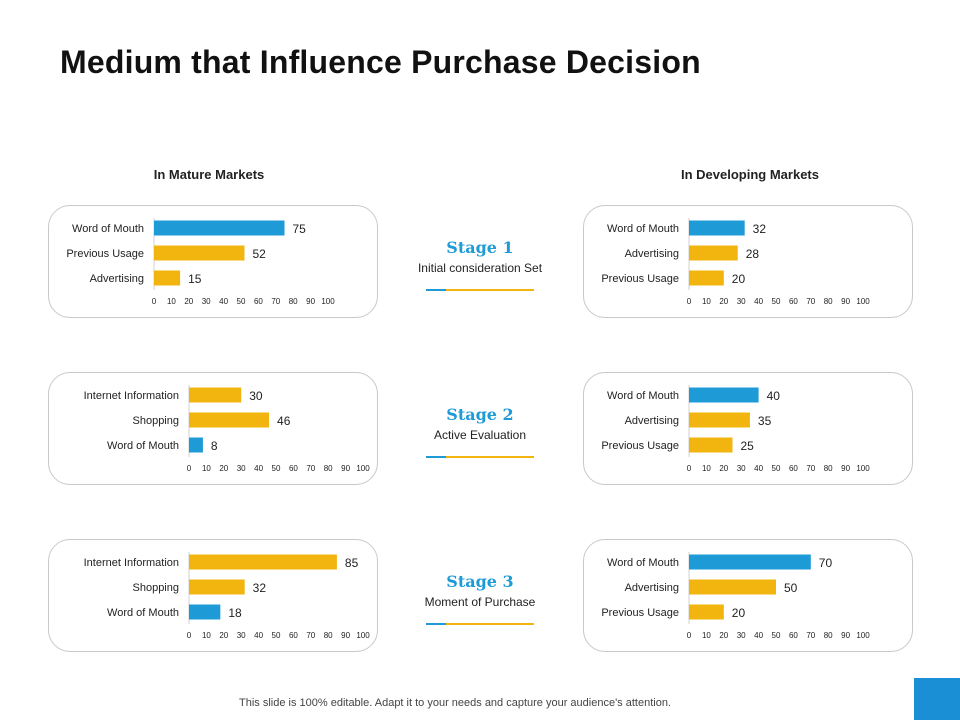 The height and width of the screenshot is (720, 960). Describe the element at coordinates (791, 588) in the screenshot. I see `data-label: 50` at that location.